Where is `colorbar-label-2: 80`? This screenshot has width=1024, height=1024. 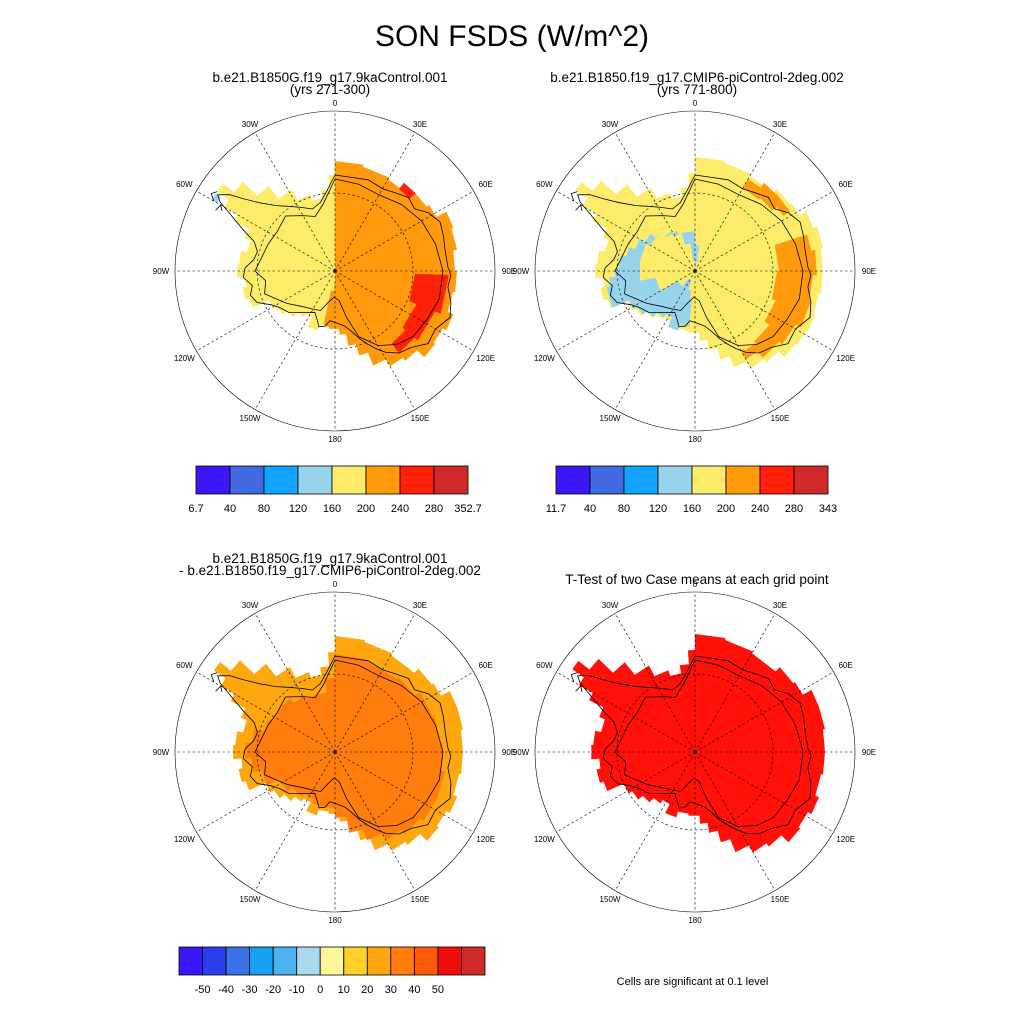
colorbar-label-2: 80 is located at coordinates (264, 509).